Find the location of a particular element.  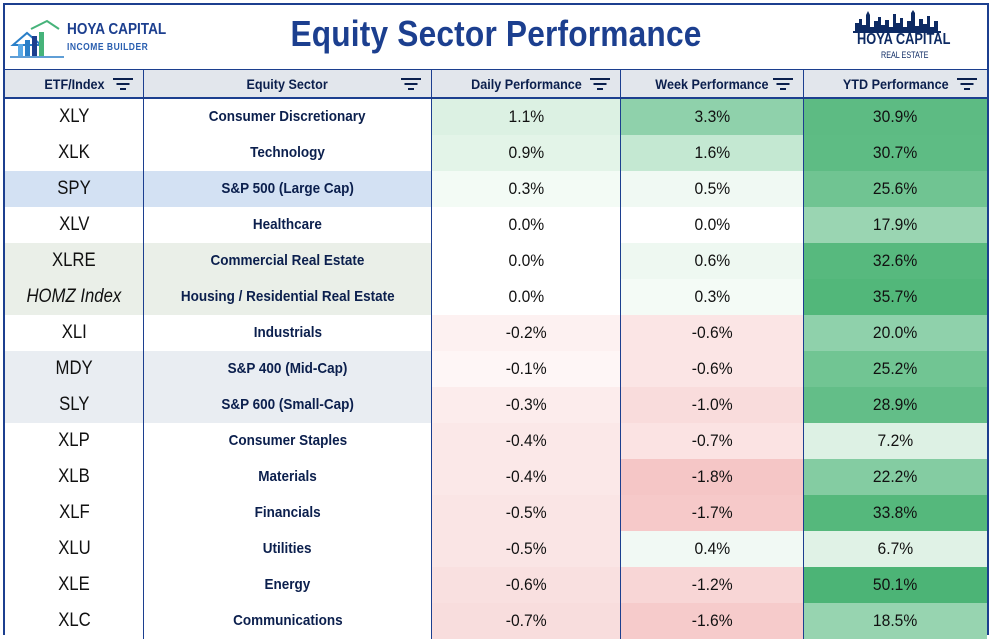

week-performance-cell: -0.6% is located at coordinates (712, 333).